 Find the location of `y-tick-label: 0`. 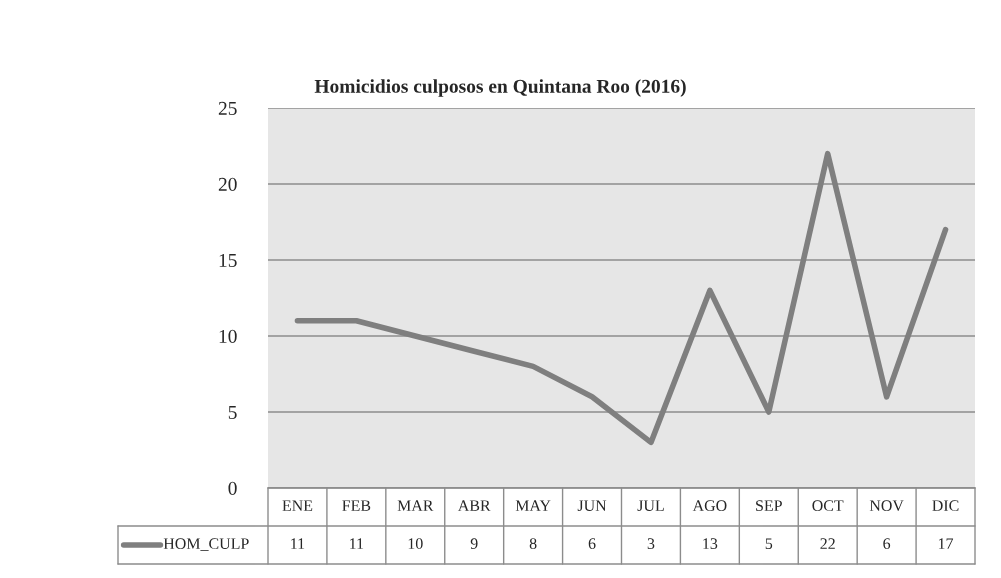

y-tick-label: 0 is located at coordinates (232, 488).